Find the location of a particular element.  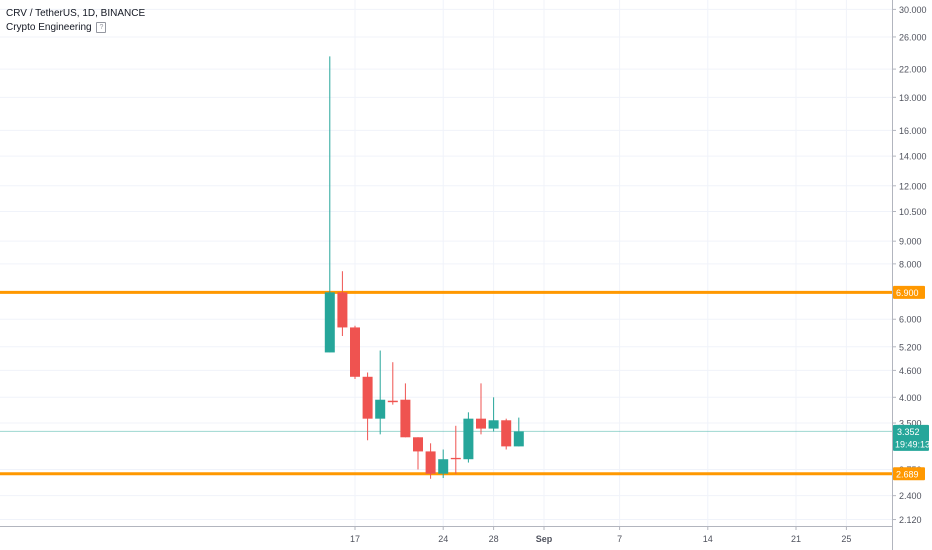

x-tick-label: Sep is located at coordinates (544, 539).